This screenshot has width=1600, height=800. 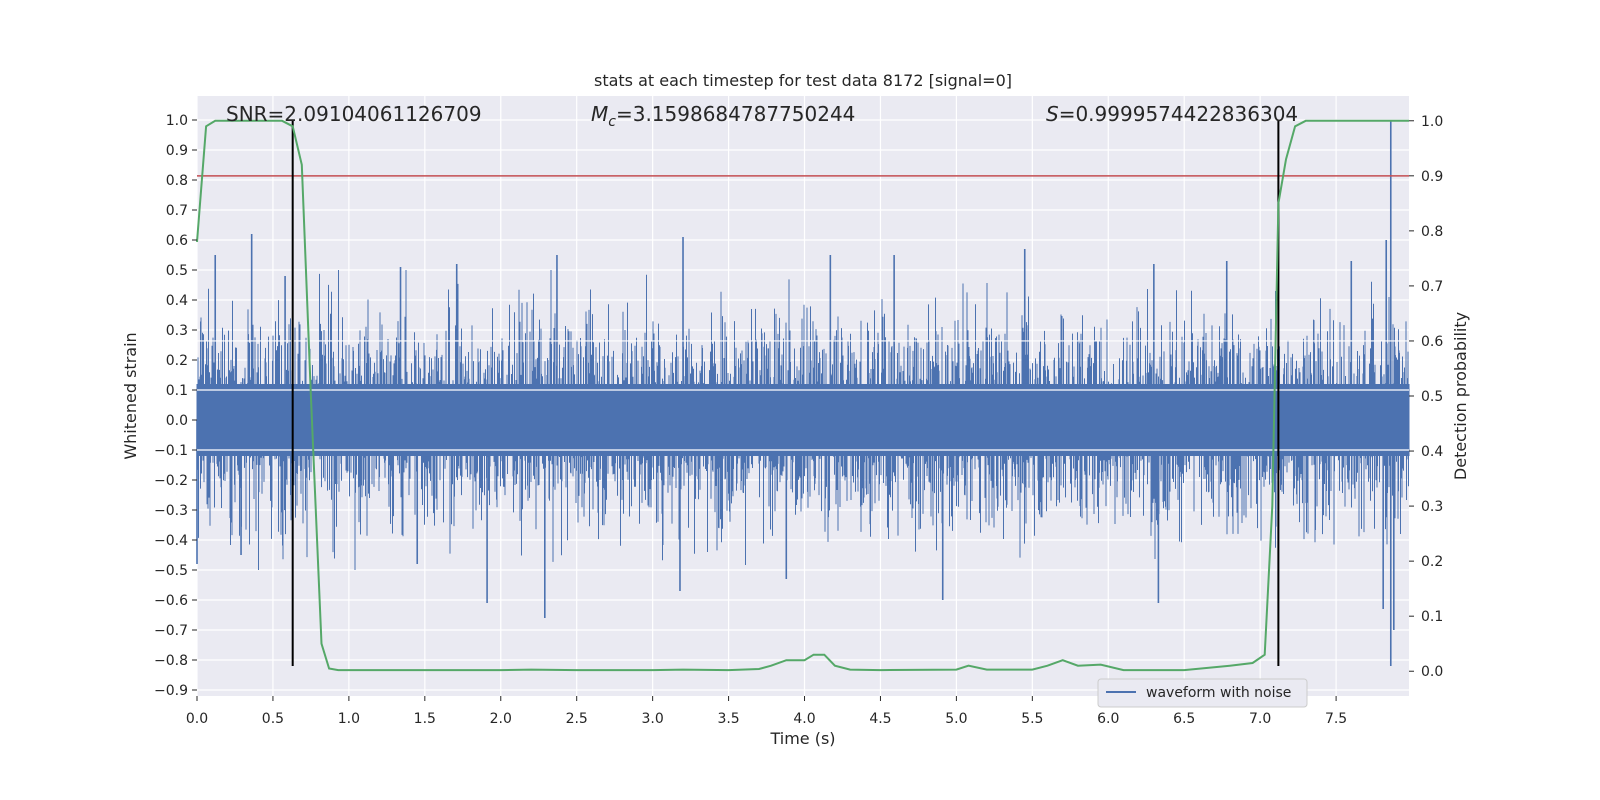 What do you see at coordinates (1032, 719) in the screenshot?
I see `x-tick-label: 5.5` at bounding box center [1032, 719].